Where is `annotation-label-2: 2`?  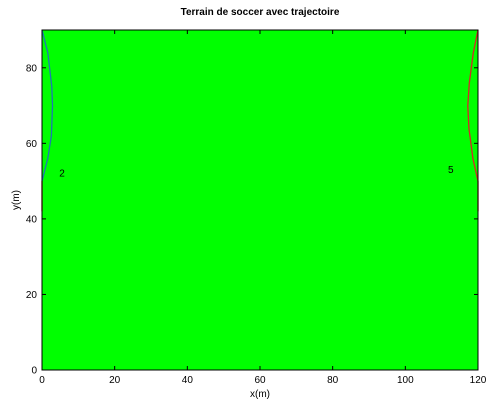 annotation-label-2: 2 is located at coordinates (62, 174).